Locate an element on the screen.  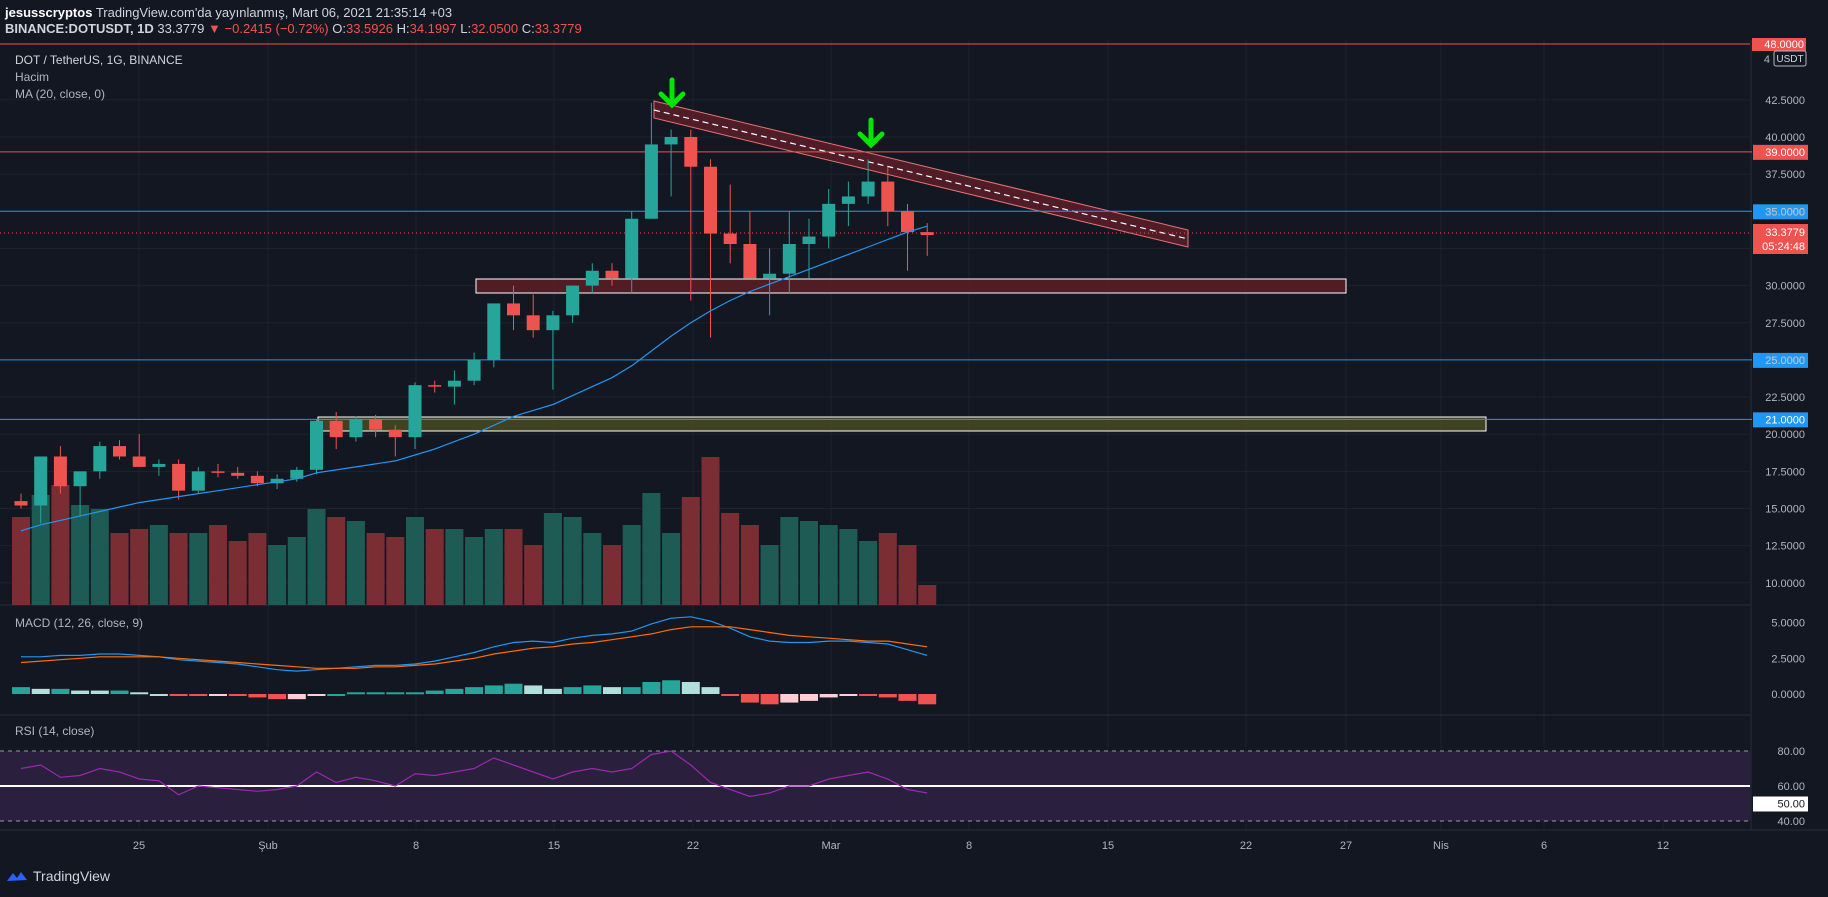
currency-label: USDT is located at coordinates (1789, 59).